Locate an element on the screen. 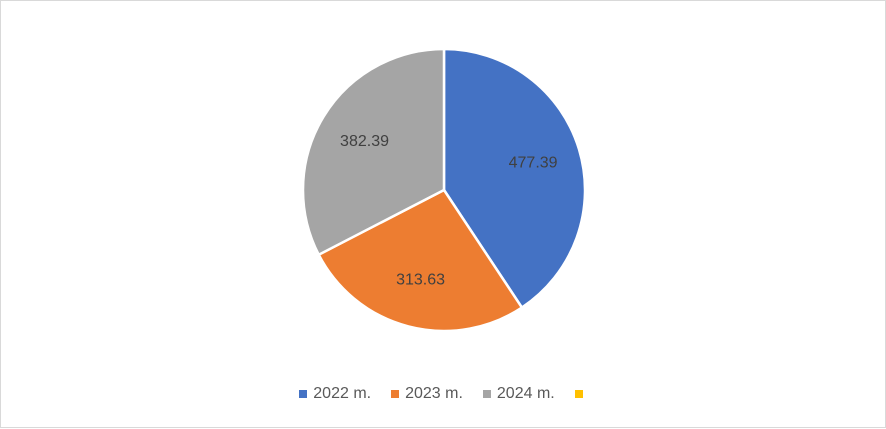 The image size is (886, 429). legend: 2022 m. 2023 m. 2024 m. is located at coordinates (443, 394).